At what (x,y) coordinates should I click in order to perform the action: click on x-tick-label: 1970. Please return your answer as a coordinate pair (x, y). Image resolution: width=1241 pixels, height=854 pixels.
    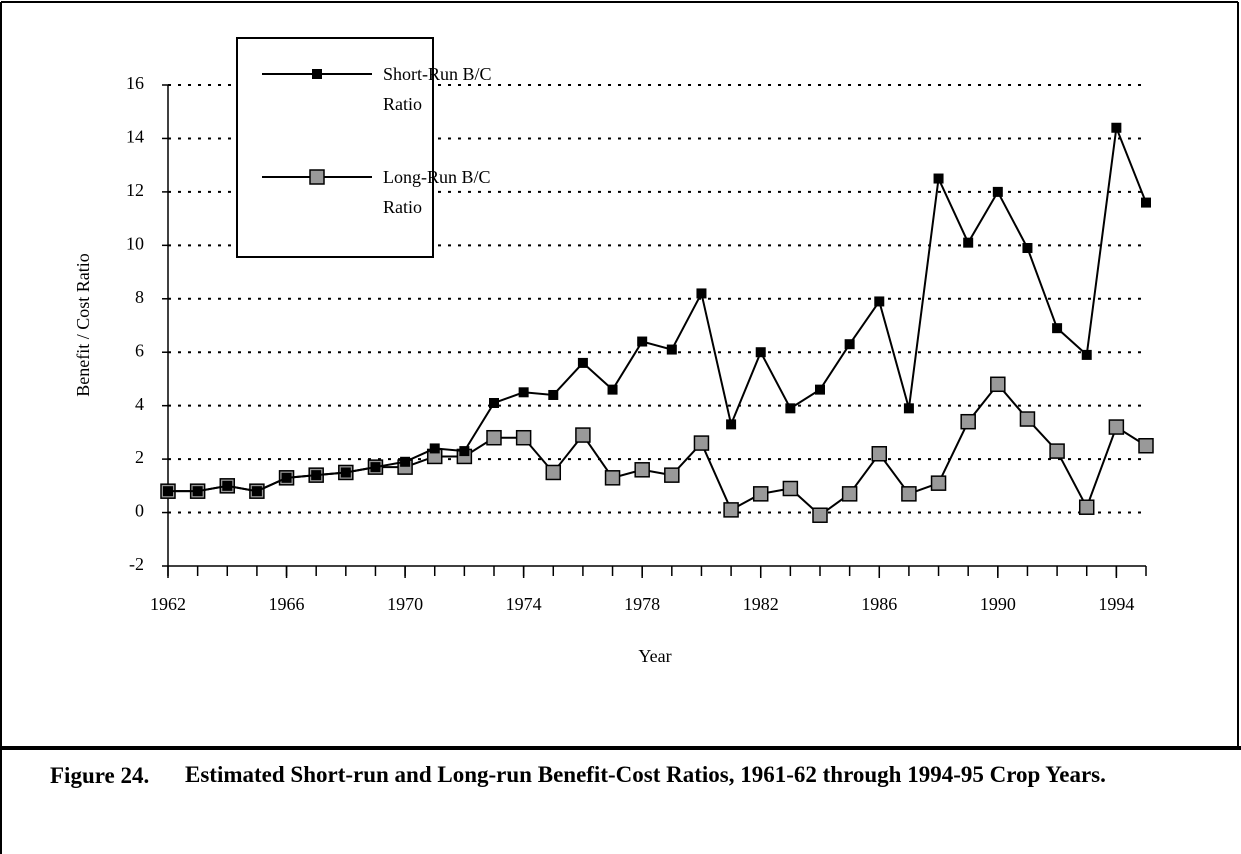
    Looking at the image, I should click on (405, 604).